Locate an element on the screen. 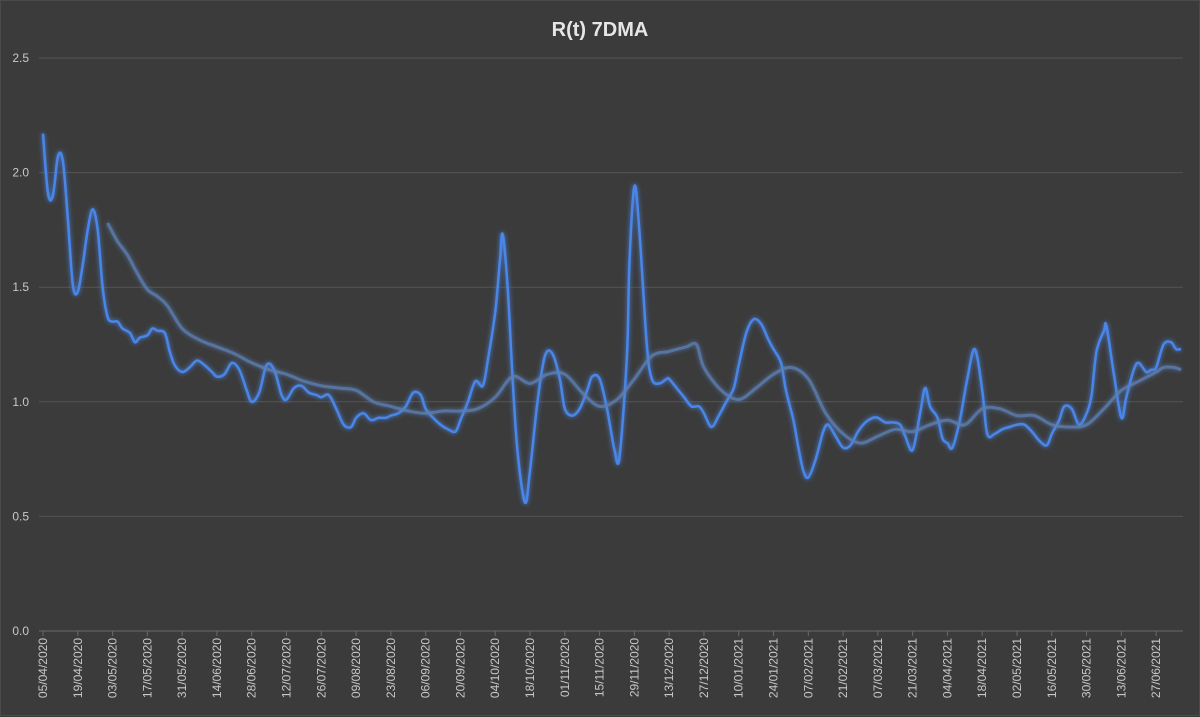  x-tick-label: 21/02/2021 is located at coordinates (843, 668).